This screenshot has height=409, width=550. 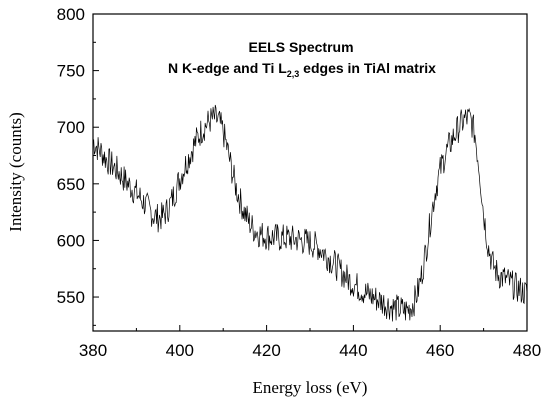 What do you see at coordinates (93, 350) in the screenshot?
I see `x-tick-label: 380` at bounding box center [93, 350].